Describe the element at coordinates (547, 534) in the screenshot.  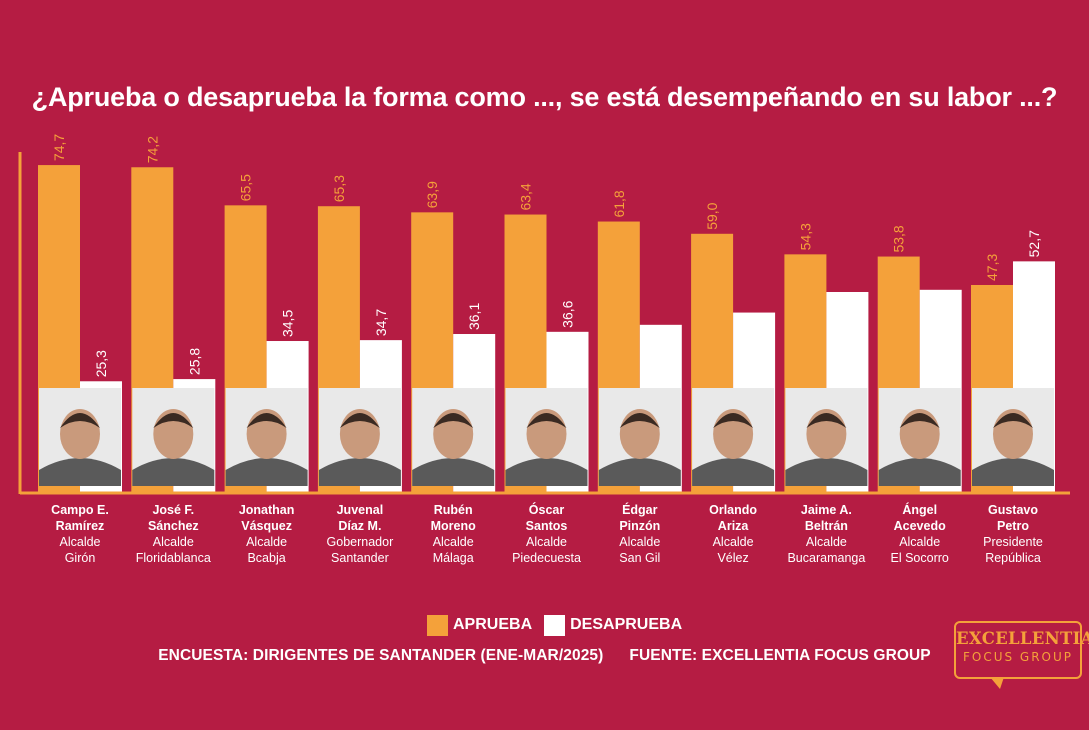
I see `candidate-label: Óscar Santos Alcalde Piedecuesta` at that location.